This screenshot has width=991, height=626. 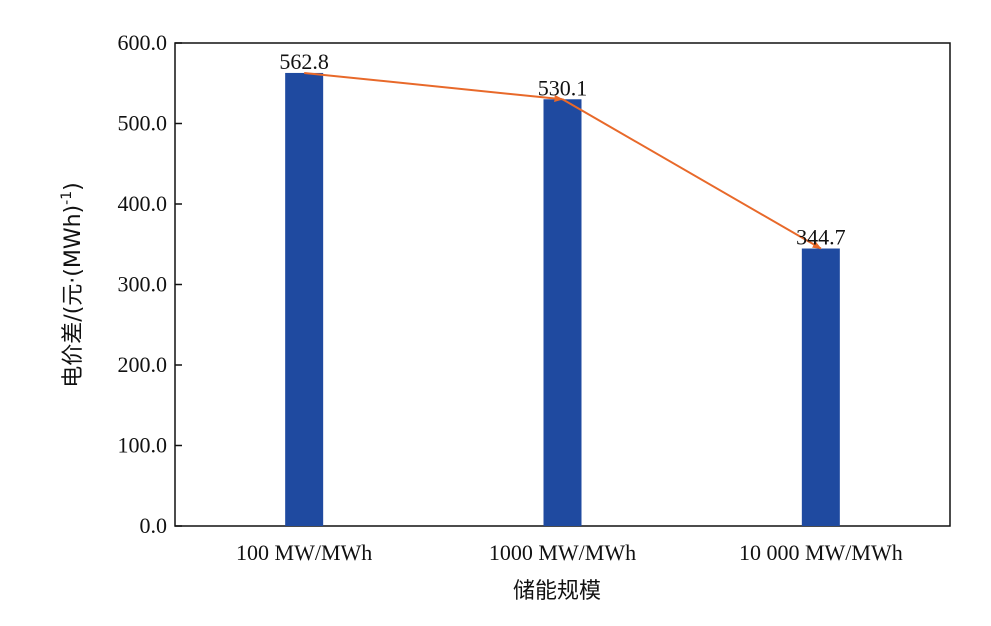 I want to click on y-axis-title-main: 电价差/(元·(MWh), so click(x=73, y=296).